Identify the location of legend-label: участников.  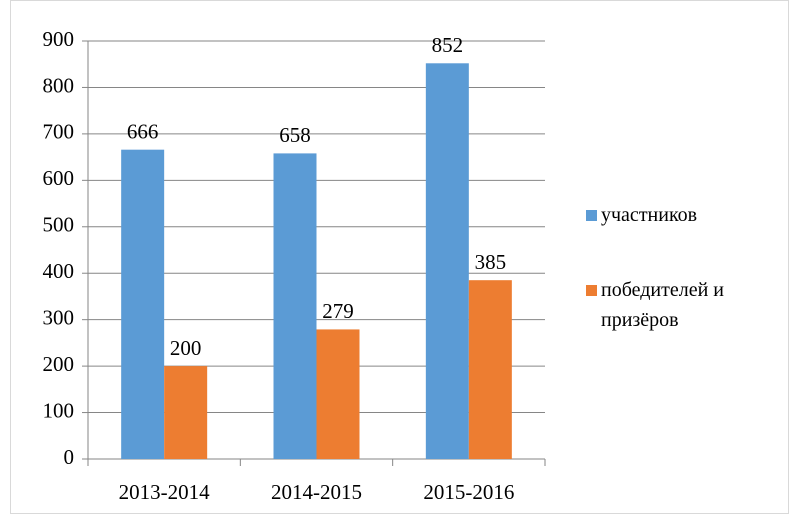
(649, 215).